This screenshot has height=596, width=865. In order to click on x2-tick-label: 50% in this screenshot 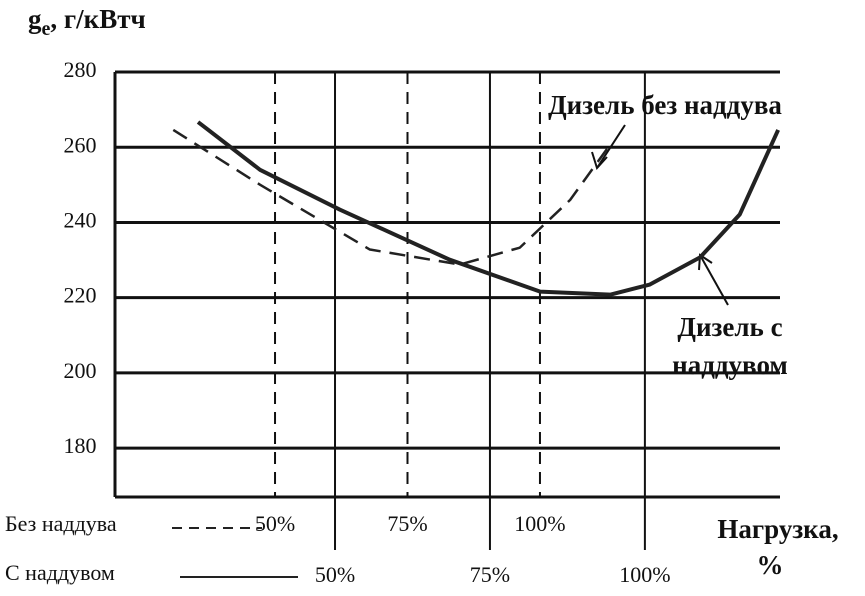, I will do `click(275, 523)`.